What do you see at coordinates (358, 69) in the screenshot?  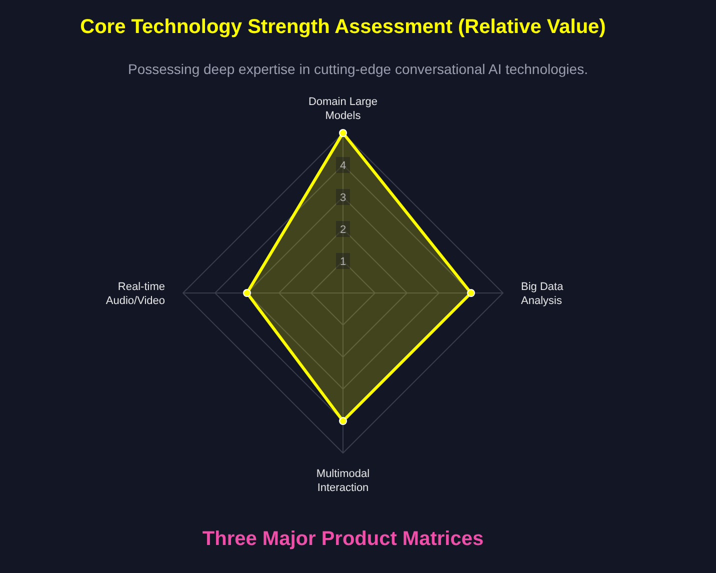 I see `chart-subtitle: Possessing deep expertise in cutting-edge conversational AI technologies.` at bounding box center [358, 69].